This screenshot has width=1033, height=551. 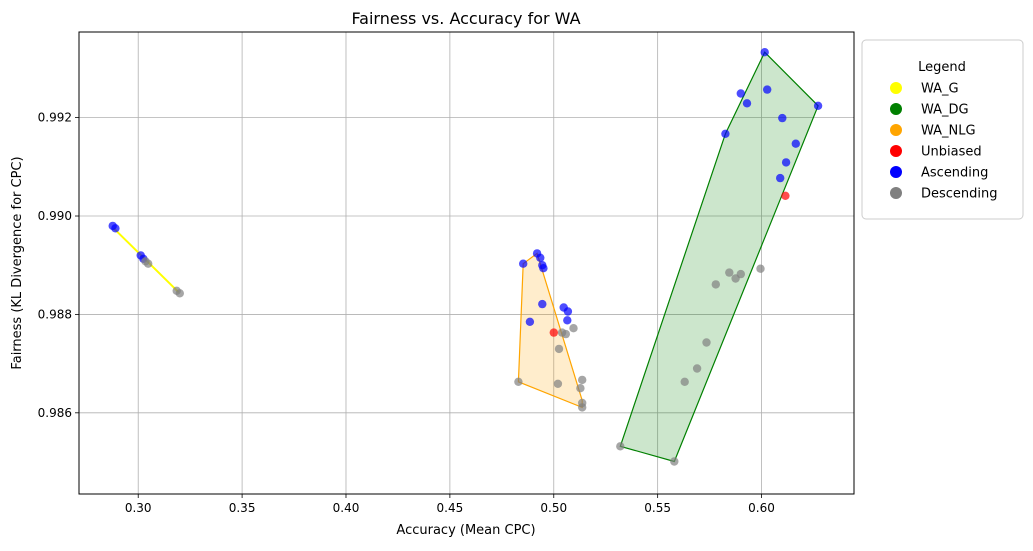 I want to click on legend-item-descending: Descending, so click(x=944, y=194).